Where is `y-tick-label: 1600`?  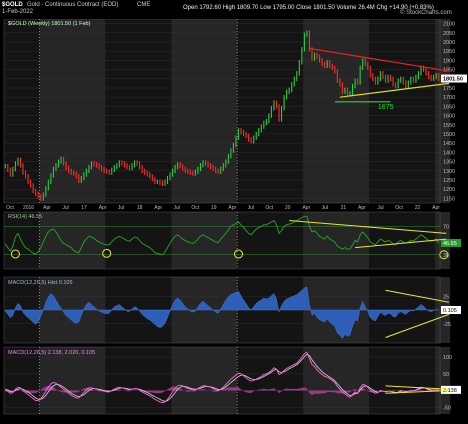
y-tick-label: 1600 is located at coordinates (449, 117).